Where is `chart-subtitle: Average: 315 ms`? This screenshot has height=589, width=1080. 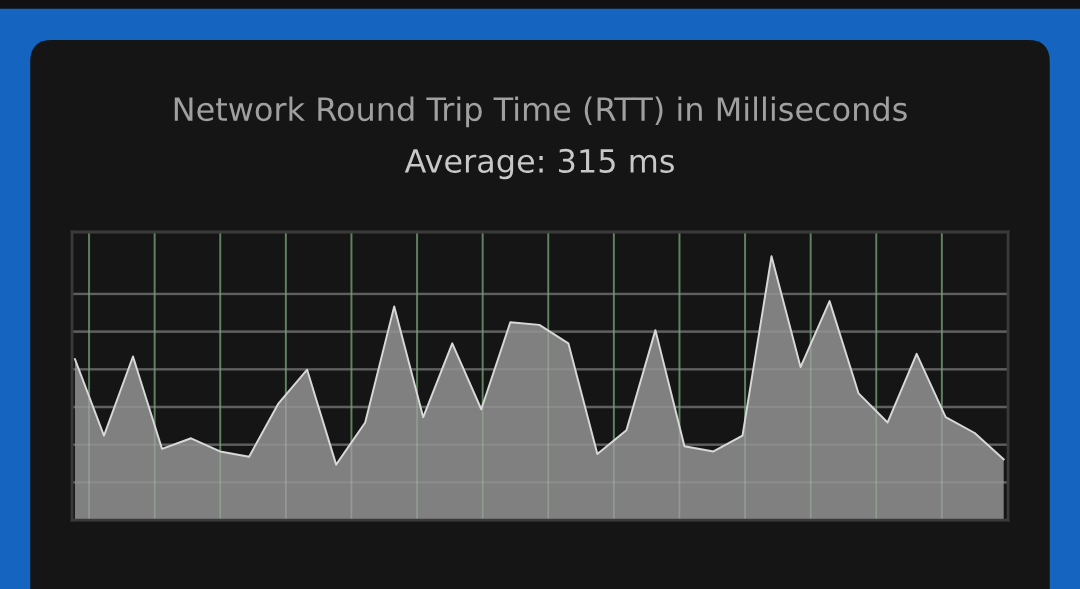 chart-subtitle: Average: 315 ms is located at coordinates (539, 164).